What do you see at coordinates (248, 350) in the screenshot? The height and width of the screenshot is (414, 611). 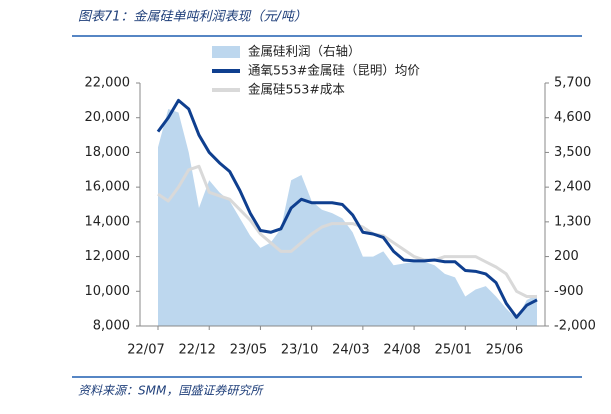 I see `x-tick-label: 23/05` at bounding box center [248, 350].